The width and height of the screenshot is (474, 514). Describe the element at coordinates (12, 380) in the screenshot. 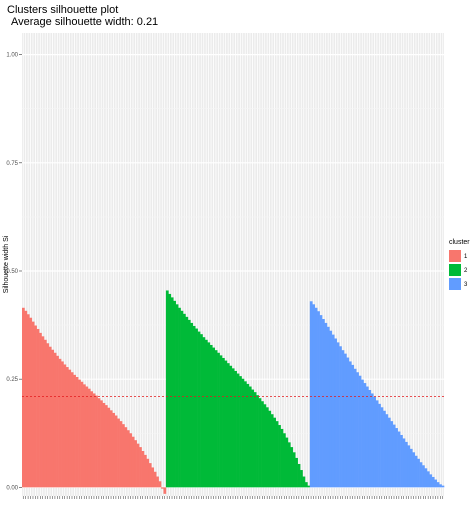

I see `y-tick-label: 0.25` at that location.